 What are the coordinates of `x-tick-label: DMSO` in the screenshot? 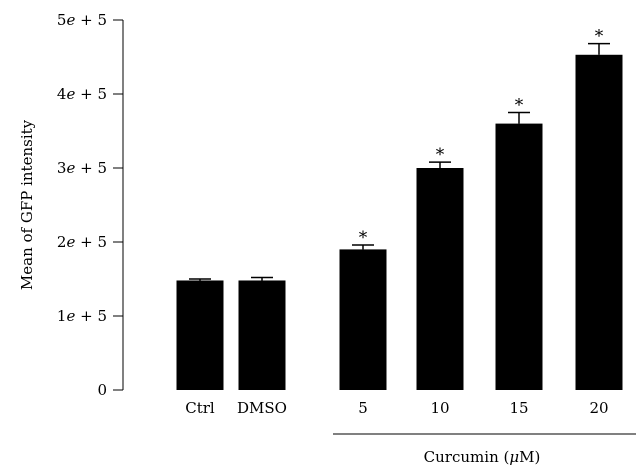 It's located at (262, 408).